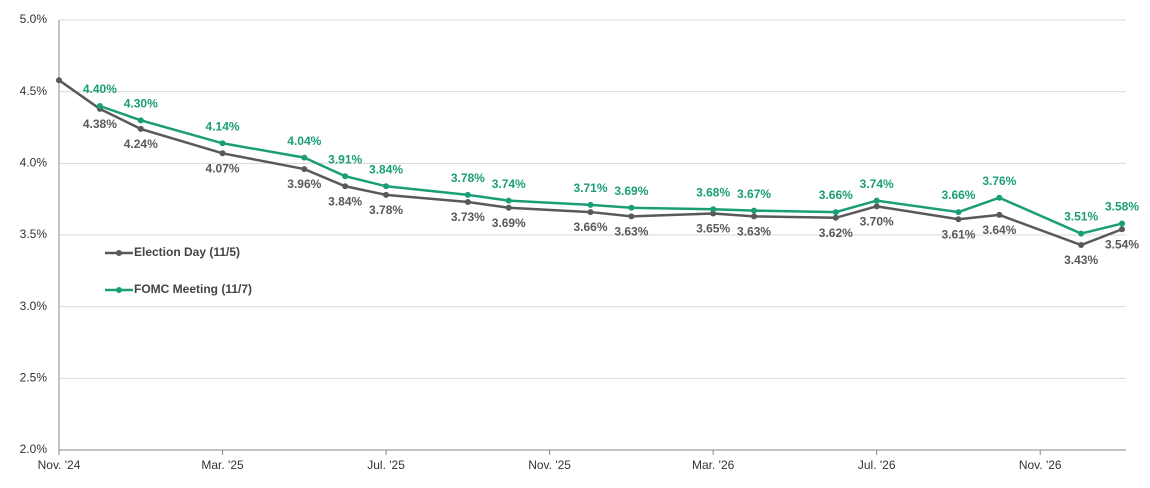  What do you see at coordinates (999, 230) in the screenshot?
I see `data-label: 3.64%` at bounding box center [999, 230].